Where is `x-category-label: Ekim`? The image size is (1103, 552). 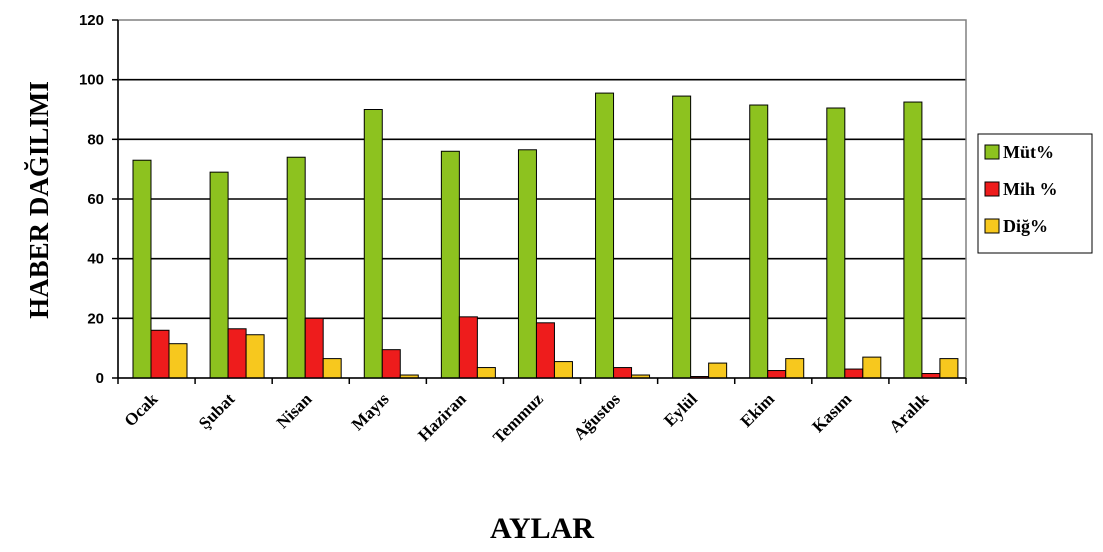 x-category-label: Ekim is located at coordinates (757, 409).